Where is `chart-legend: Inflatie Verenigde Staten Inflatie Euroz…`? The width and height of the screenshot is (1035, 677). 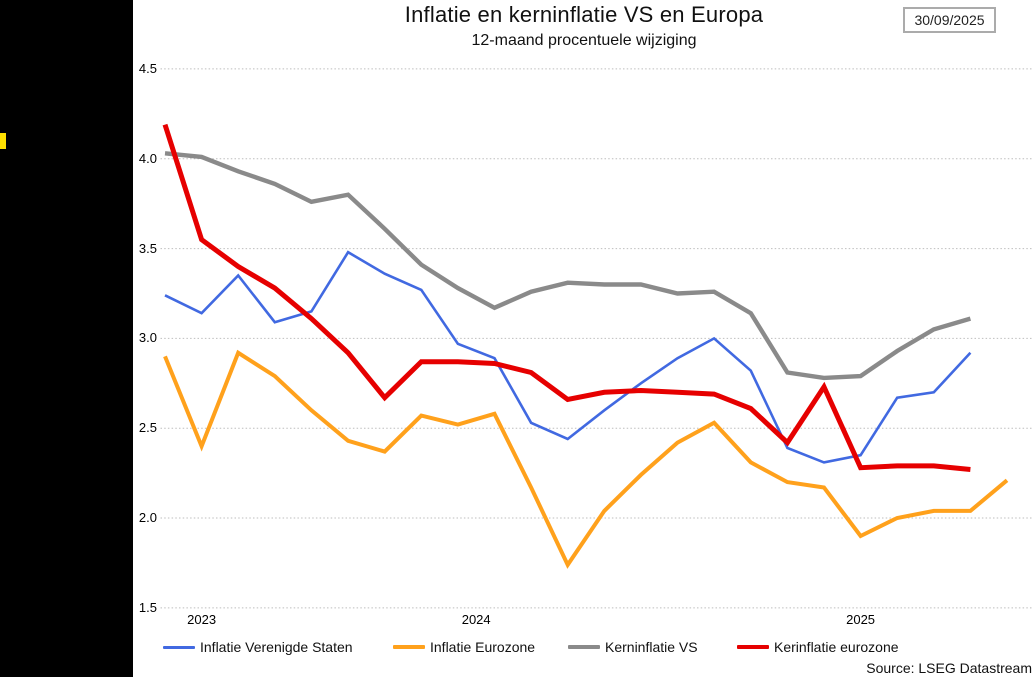 chart-legend: Inflatie Verenigde Staten Inflatie Euroz… is located at coordinates (517, 647).